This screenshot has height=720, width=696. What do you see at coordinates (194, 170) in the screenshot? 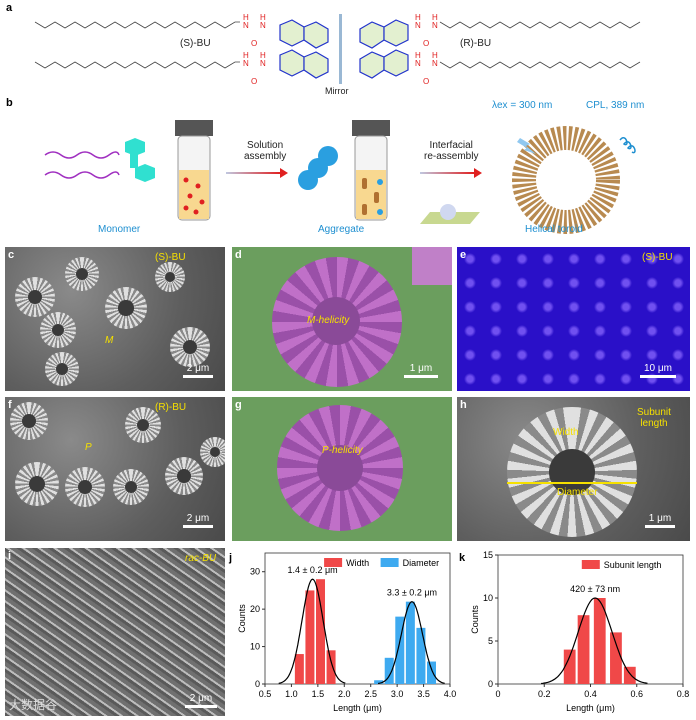
I see `vial-monomer` at bounding box center [194, 170].